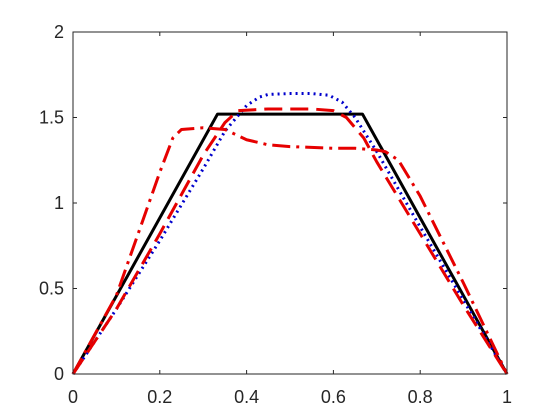 The height and width of the screenshot is (420, 560). What do you see at coordinates (507, 397) in the screenshot?
I see `x-tick-label: 1` at bounding box center [507, 397].